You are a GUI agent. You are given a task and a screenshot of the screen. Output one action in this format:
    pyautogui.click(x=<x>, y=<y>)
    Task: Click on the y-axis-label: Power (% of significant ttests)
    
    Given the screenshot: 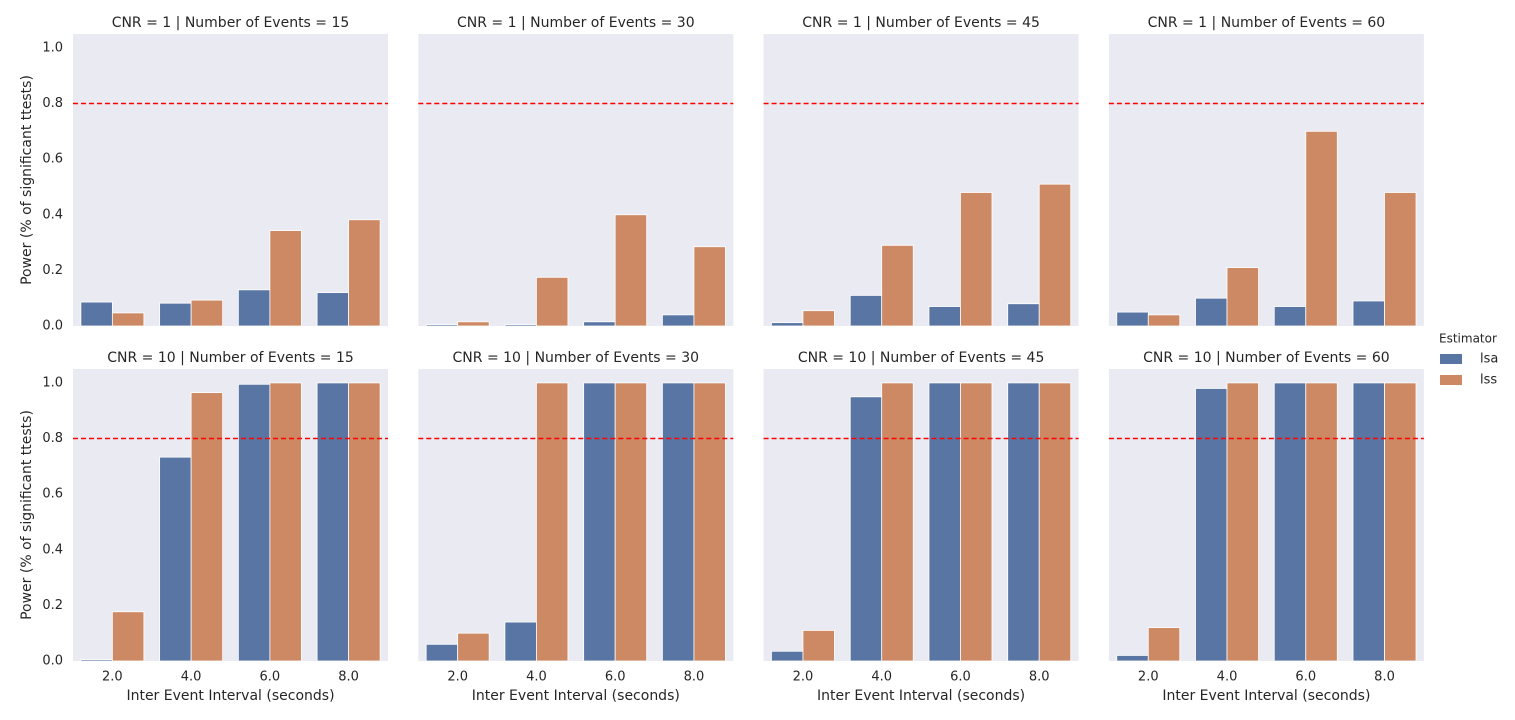 What is the action you would take?
    pyautogui.click(x=27, y=180)
    